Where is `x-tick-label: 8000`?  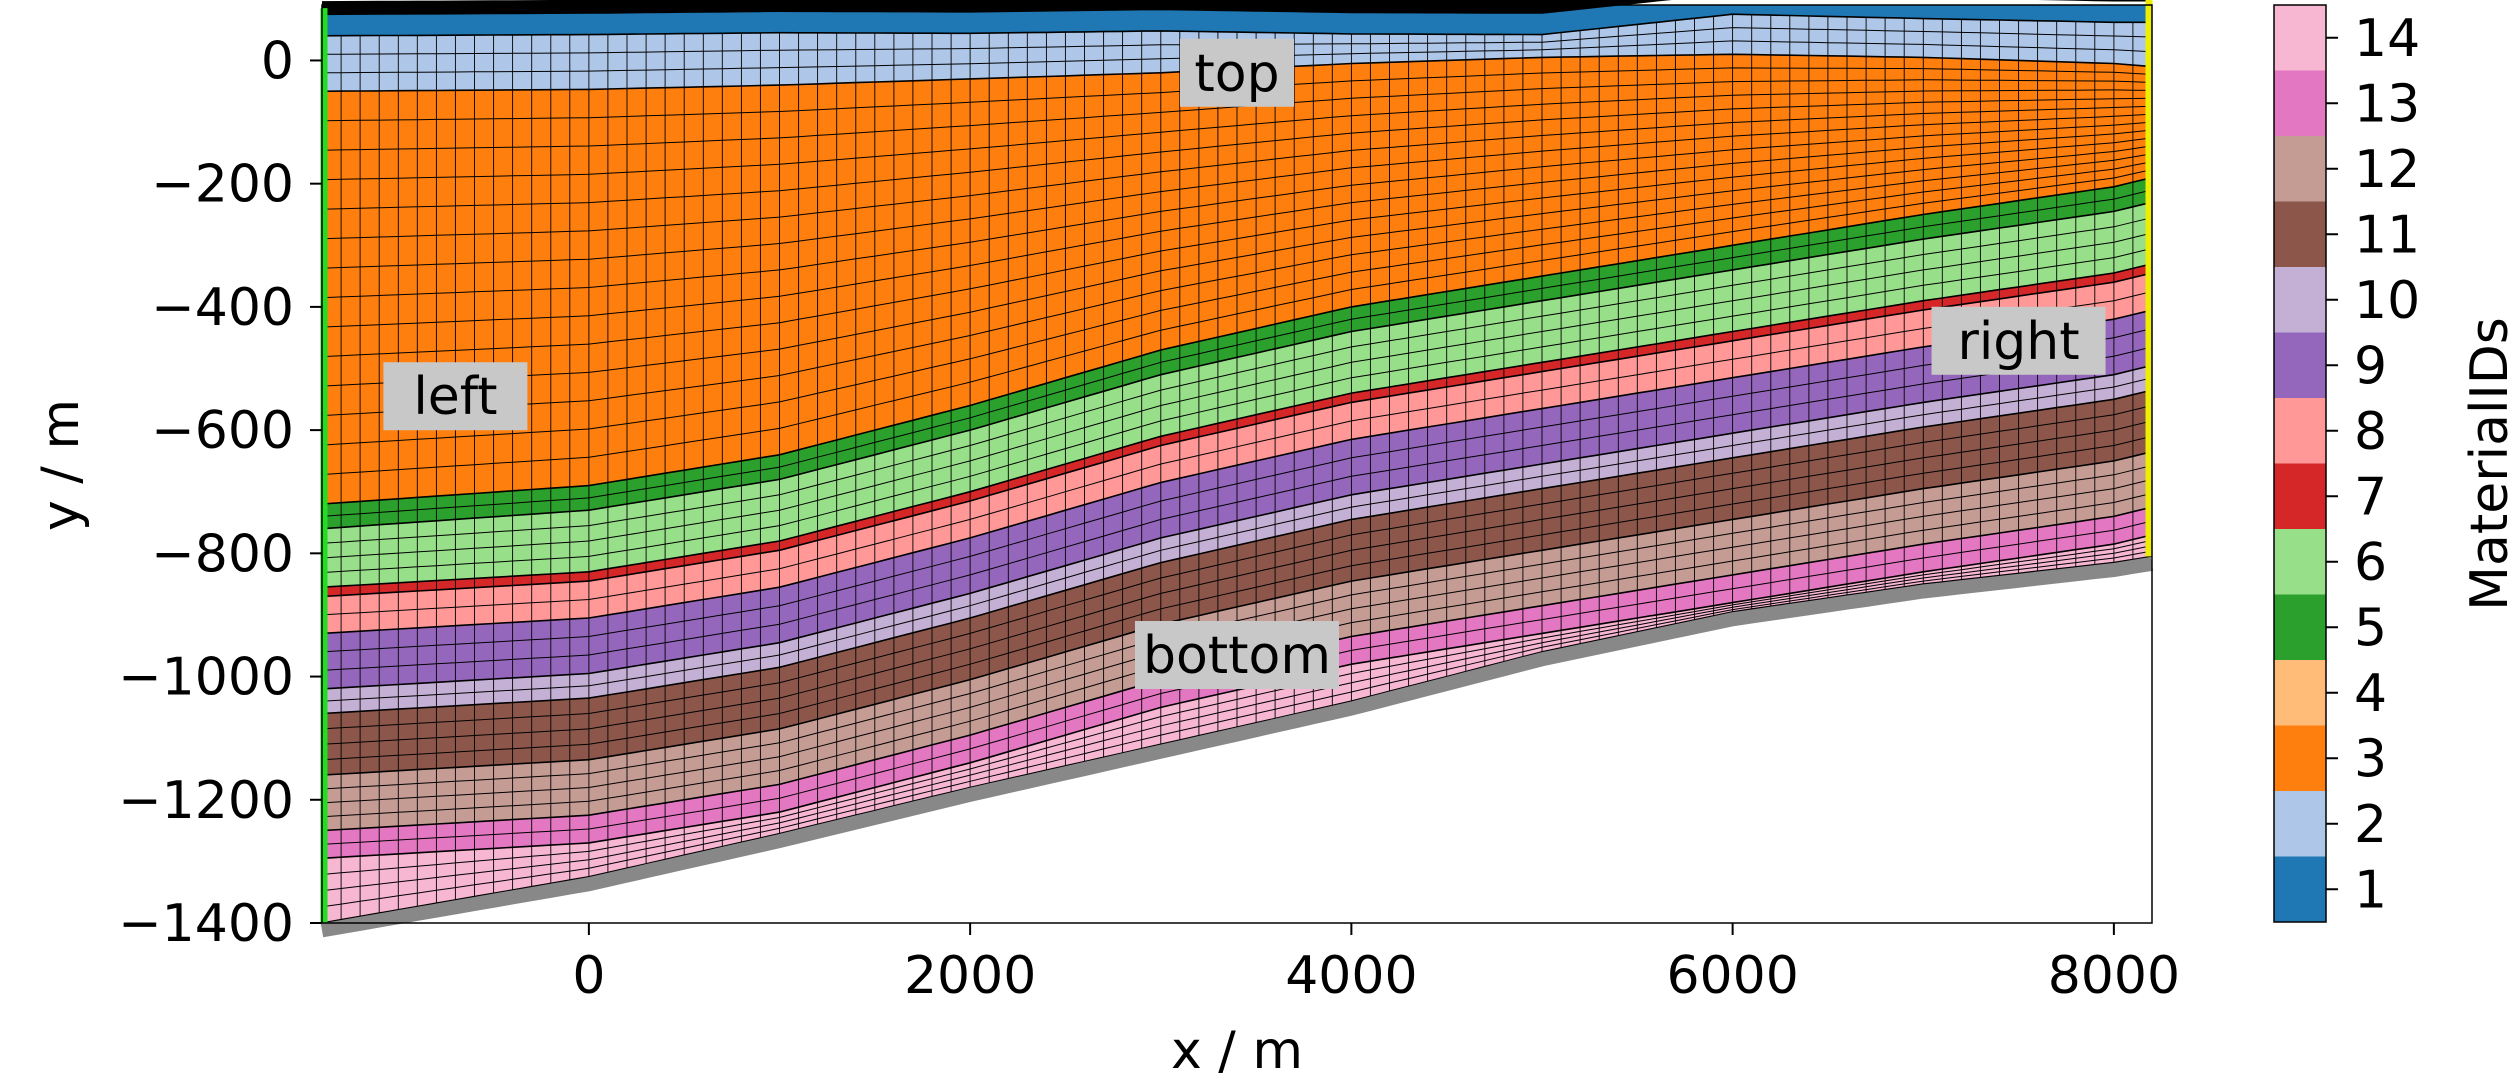
x-tick-label: 8000 is located at coordinates (2114, 976).